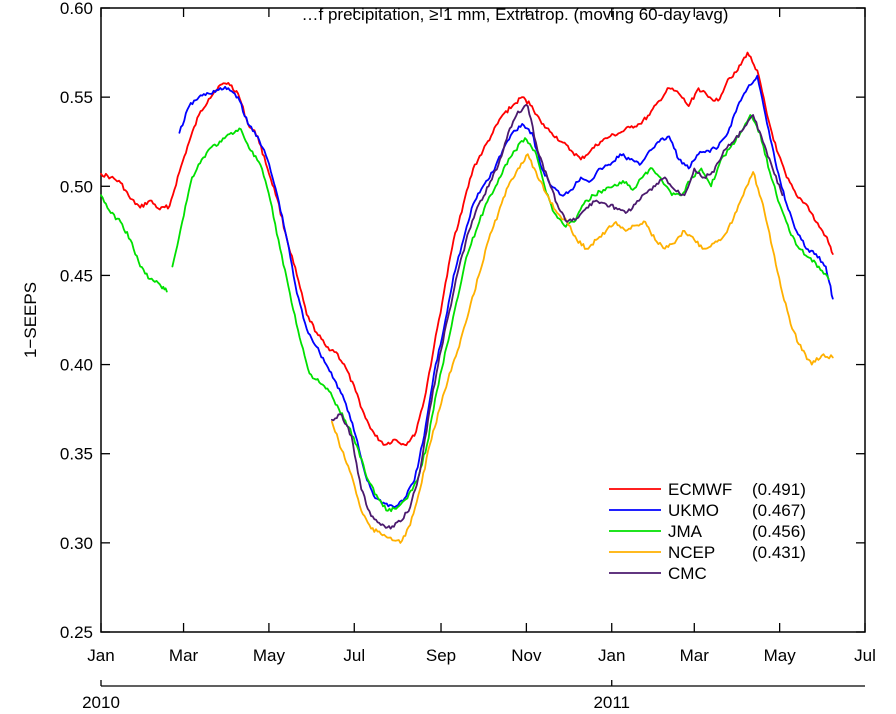 This screenshot has width=896, height=714. What do you see at coordinates (779, 531) in the screenshot?
I see `legend-score: (0.456)` at bounding box center [779, 531].